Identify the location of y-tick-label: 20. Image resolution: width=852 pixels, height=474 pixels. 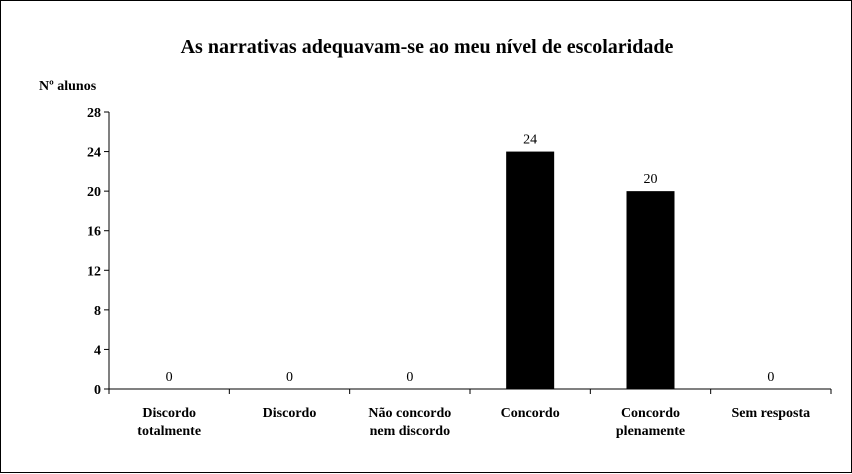
(94, 192).